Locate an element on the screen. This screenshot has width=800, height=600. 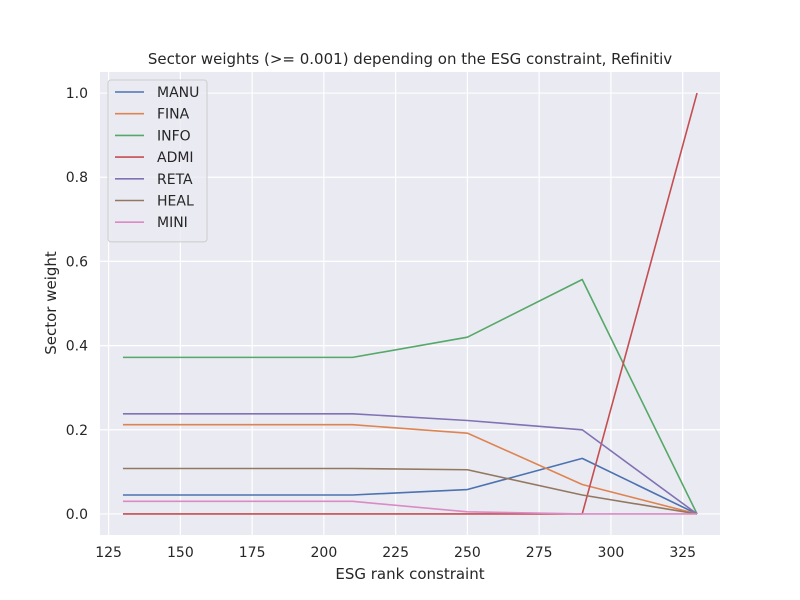
x-axis-label: ESG rank constraint is located at coordinates (409, 574).